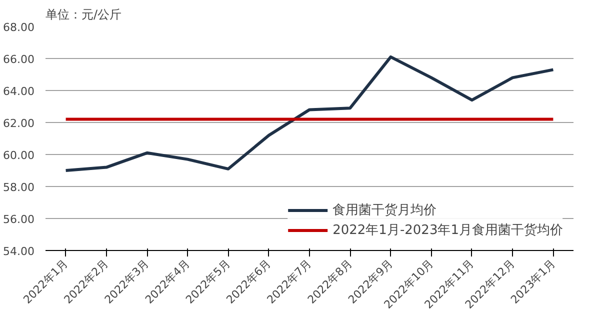 The width and height of the screenshot is (600, 320). Describe the element at coordinates (84, 15) in the screenshot. I see `chart-title: 单位：元/公斤` at that location.